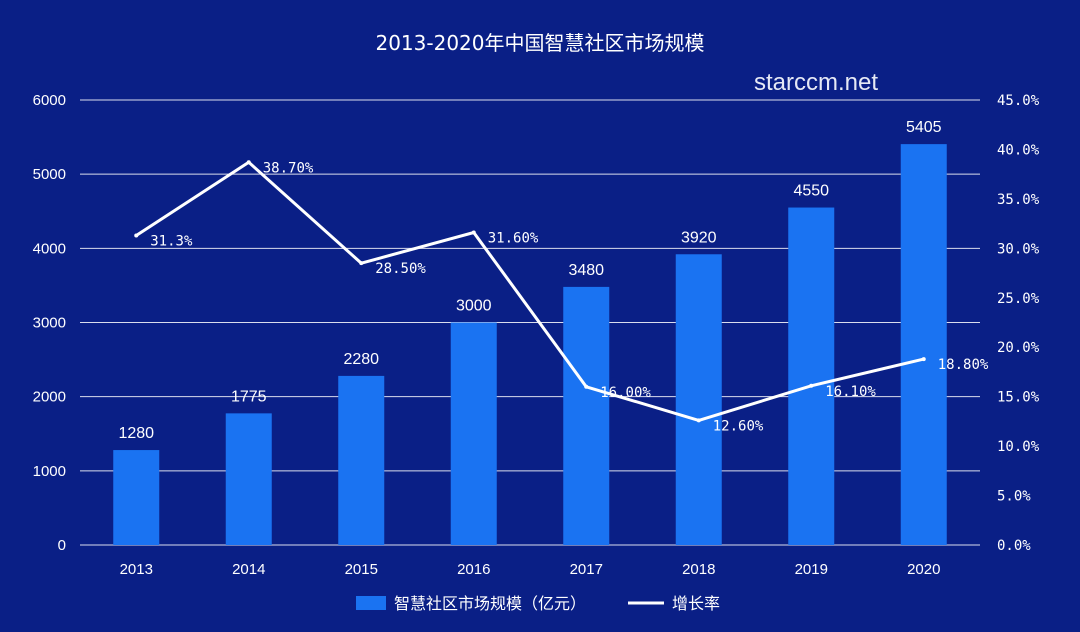 The image size is (1080, 632). Describe the element at coordinates (62, 545) in the screenshot. I see `y-left-tick-label: 0` at that location.